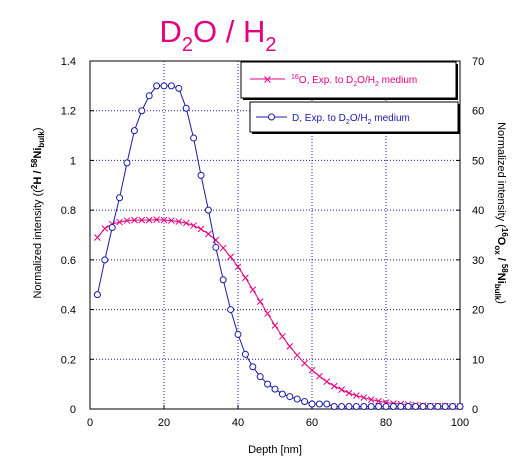 The width and height of the screenshot is (513, 468). What do you see at coordinates (68, 62) in the screenshot?
I see `y-left-tick-label: 1.4` at bounding box center [68, 62].